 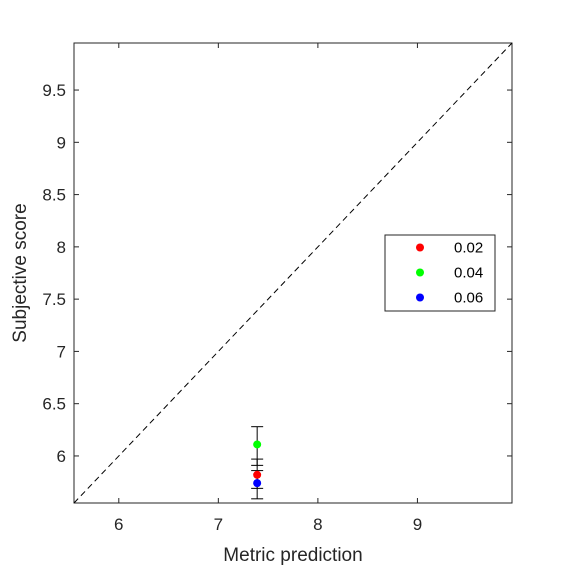 What do you see at coordinates (468, 273) in the screenshot?
I see `legend-label: 0.04` at bounding box center [468, 273].